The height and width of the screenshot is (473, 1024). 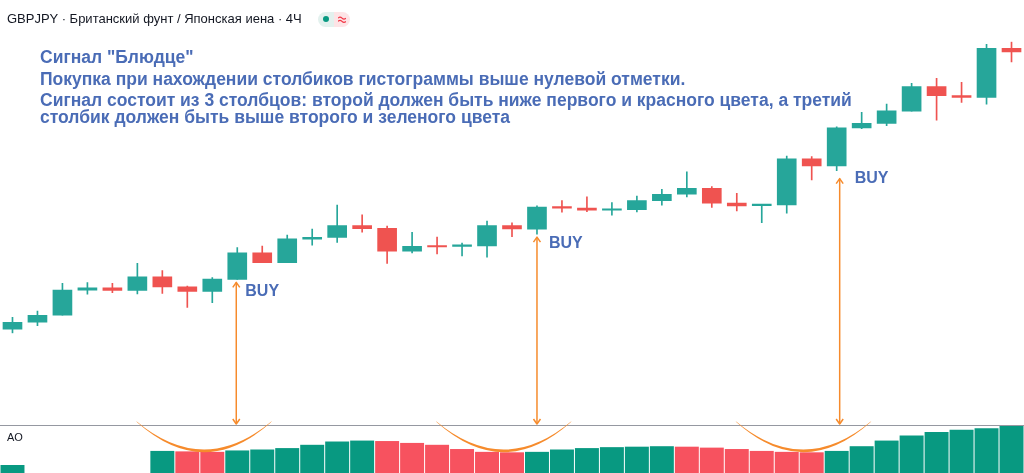 What do you see at coordinates (446, 108) in the screenshot?
I see `annotation: Сигнал состоит из 3 столбцов: второй должен быть ниже первого и красного цвета, а третий столбик должен быть выше второго и зеленого цвета` at bounding box center [446, 108].